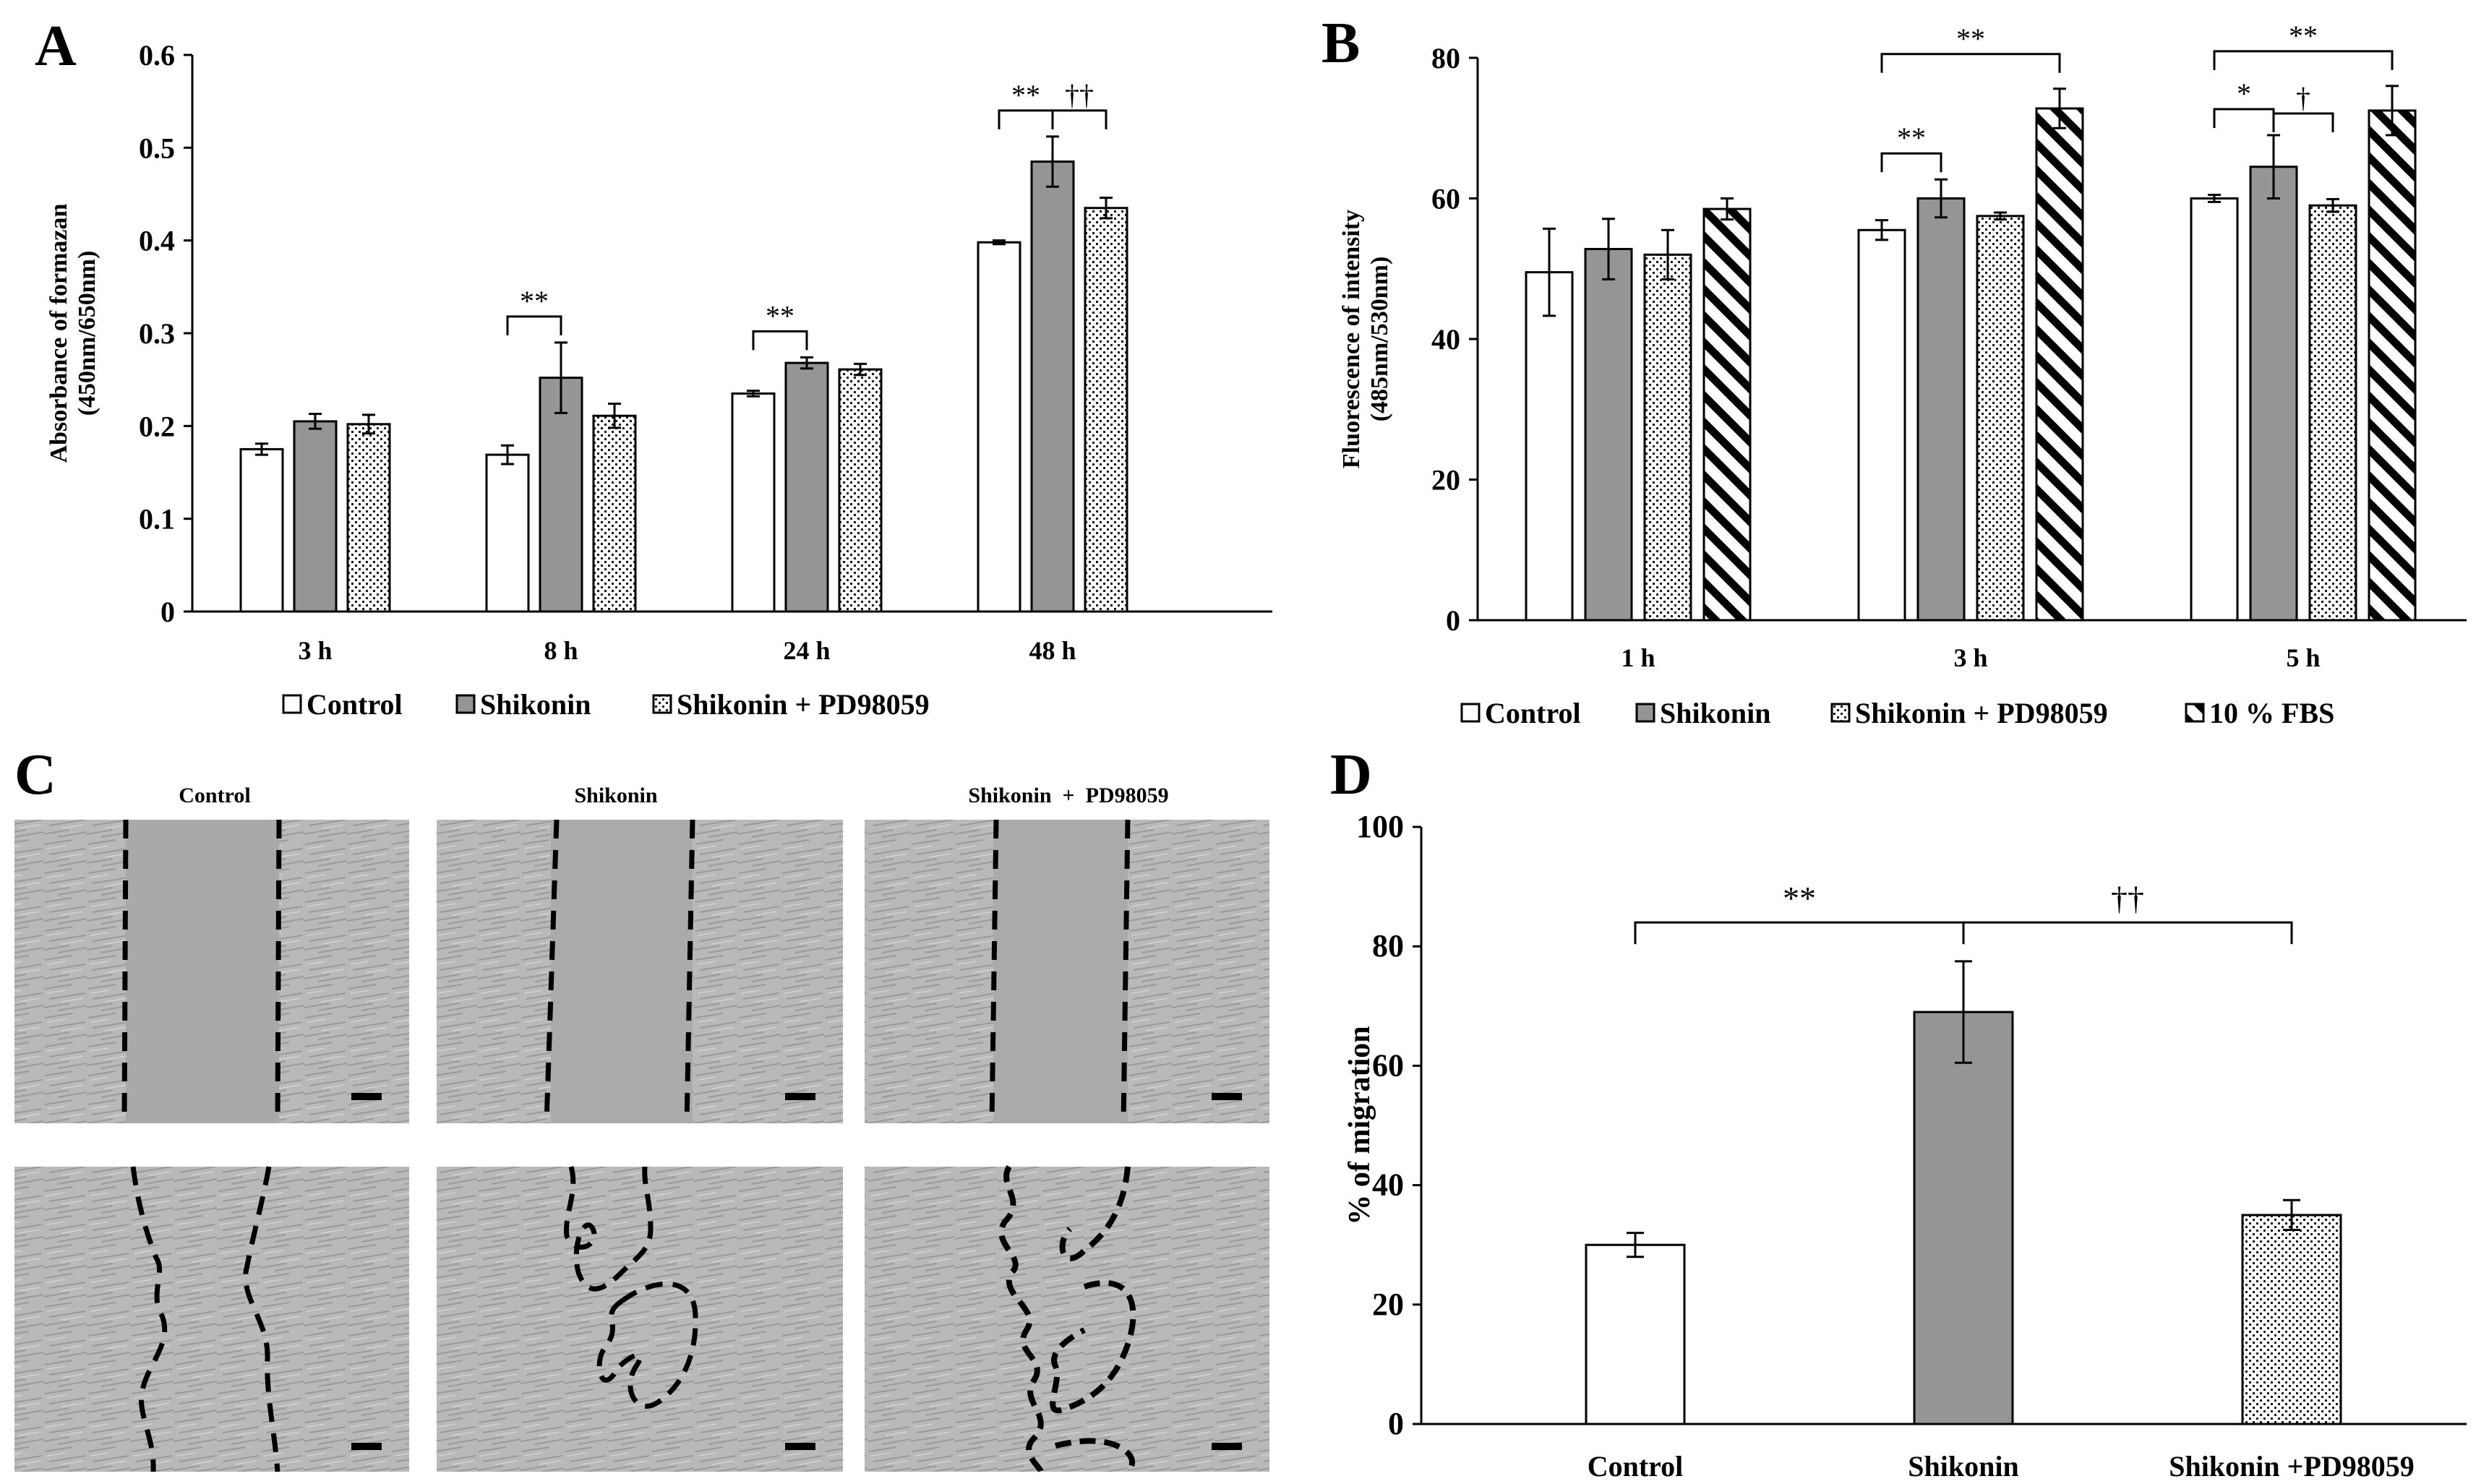 This screenshot has width=2489, height=1484. I want to click on x-tick-label: 1 h, so click(1638, 657).